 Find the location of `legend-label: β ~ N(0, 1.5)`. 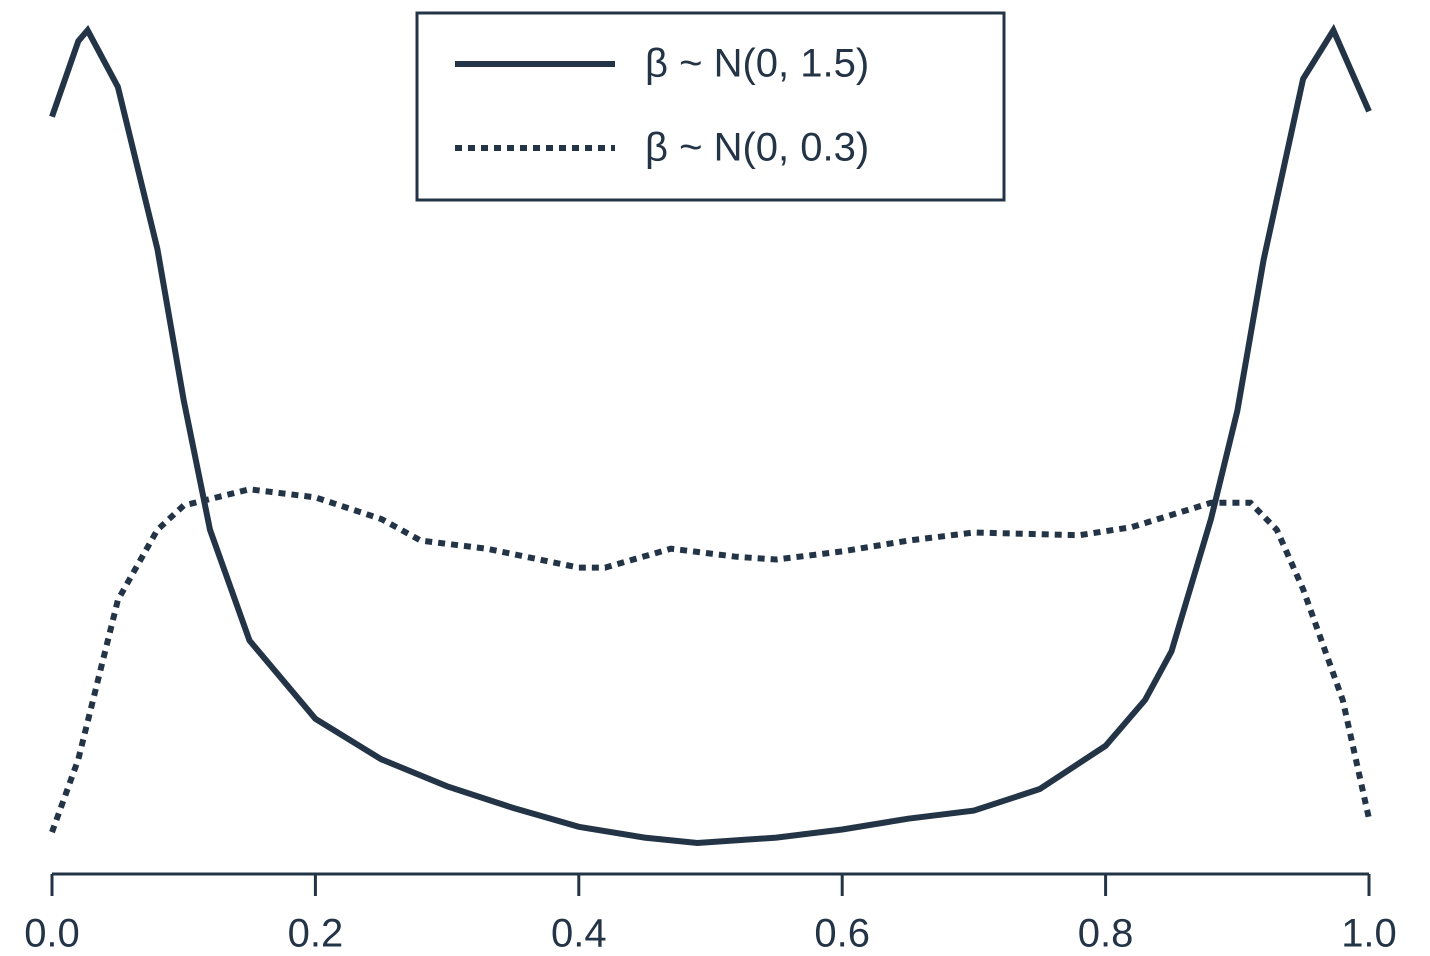

legend-label: β ~ N(0, 1.5) is located at coordinates (757, 64).